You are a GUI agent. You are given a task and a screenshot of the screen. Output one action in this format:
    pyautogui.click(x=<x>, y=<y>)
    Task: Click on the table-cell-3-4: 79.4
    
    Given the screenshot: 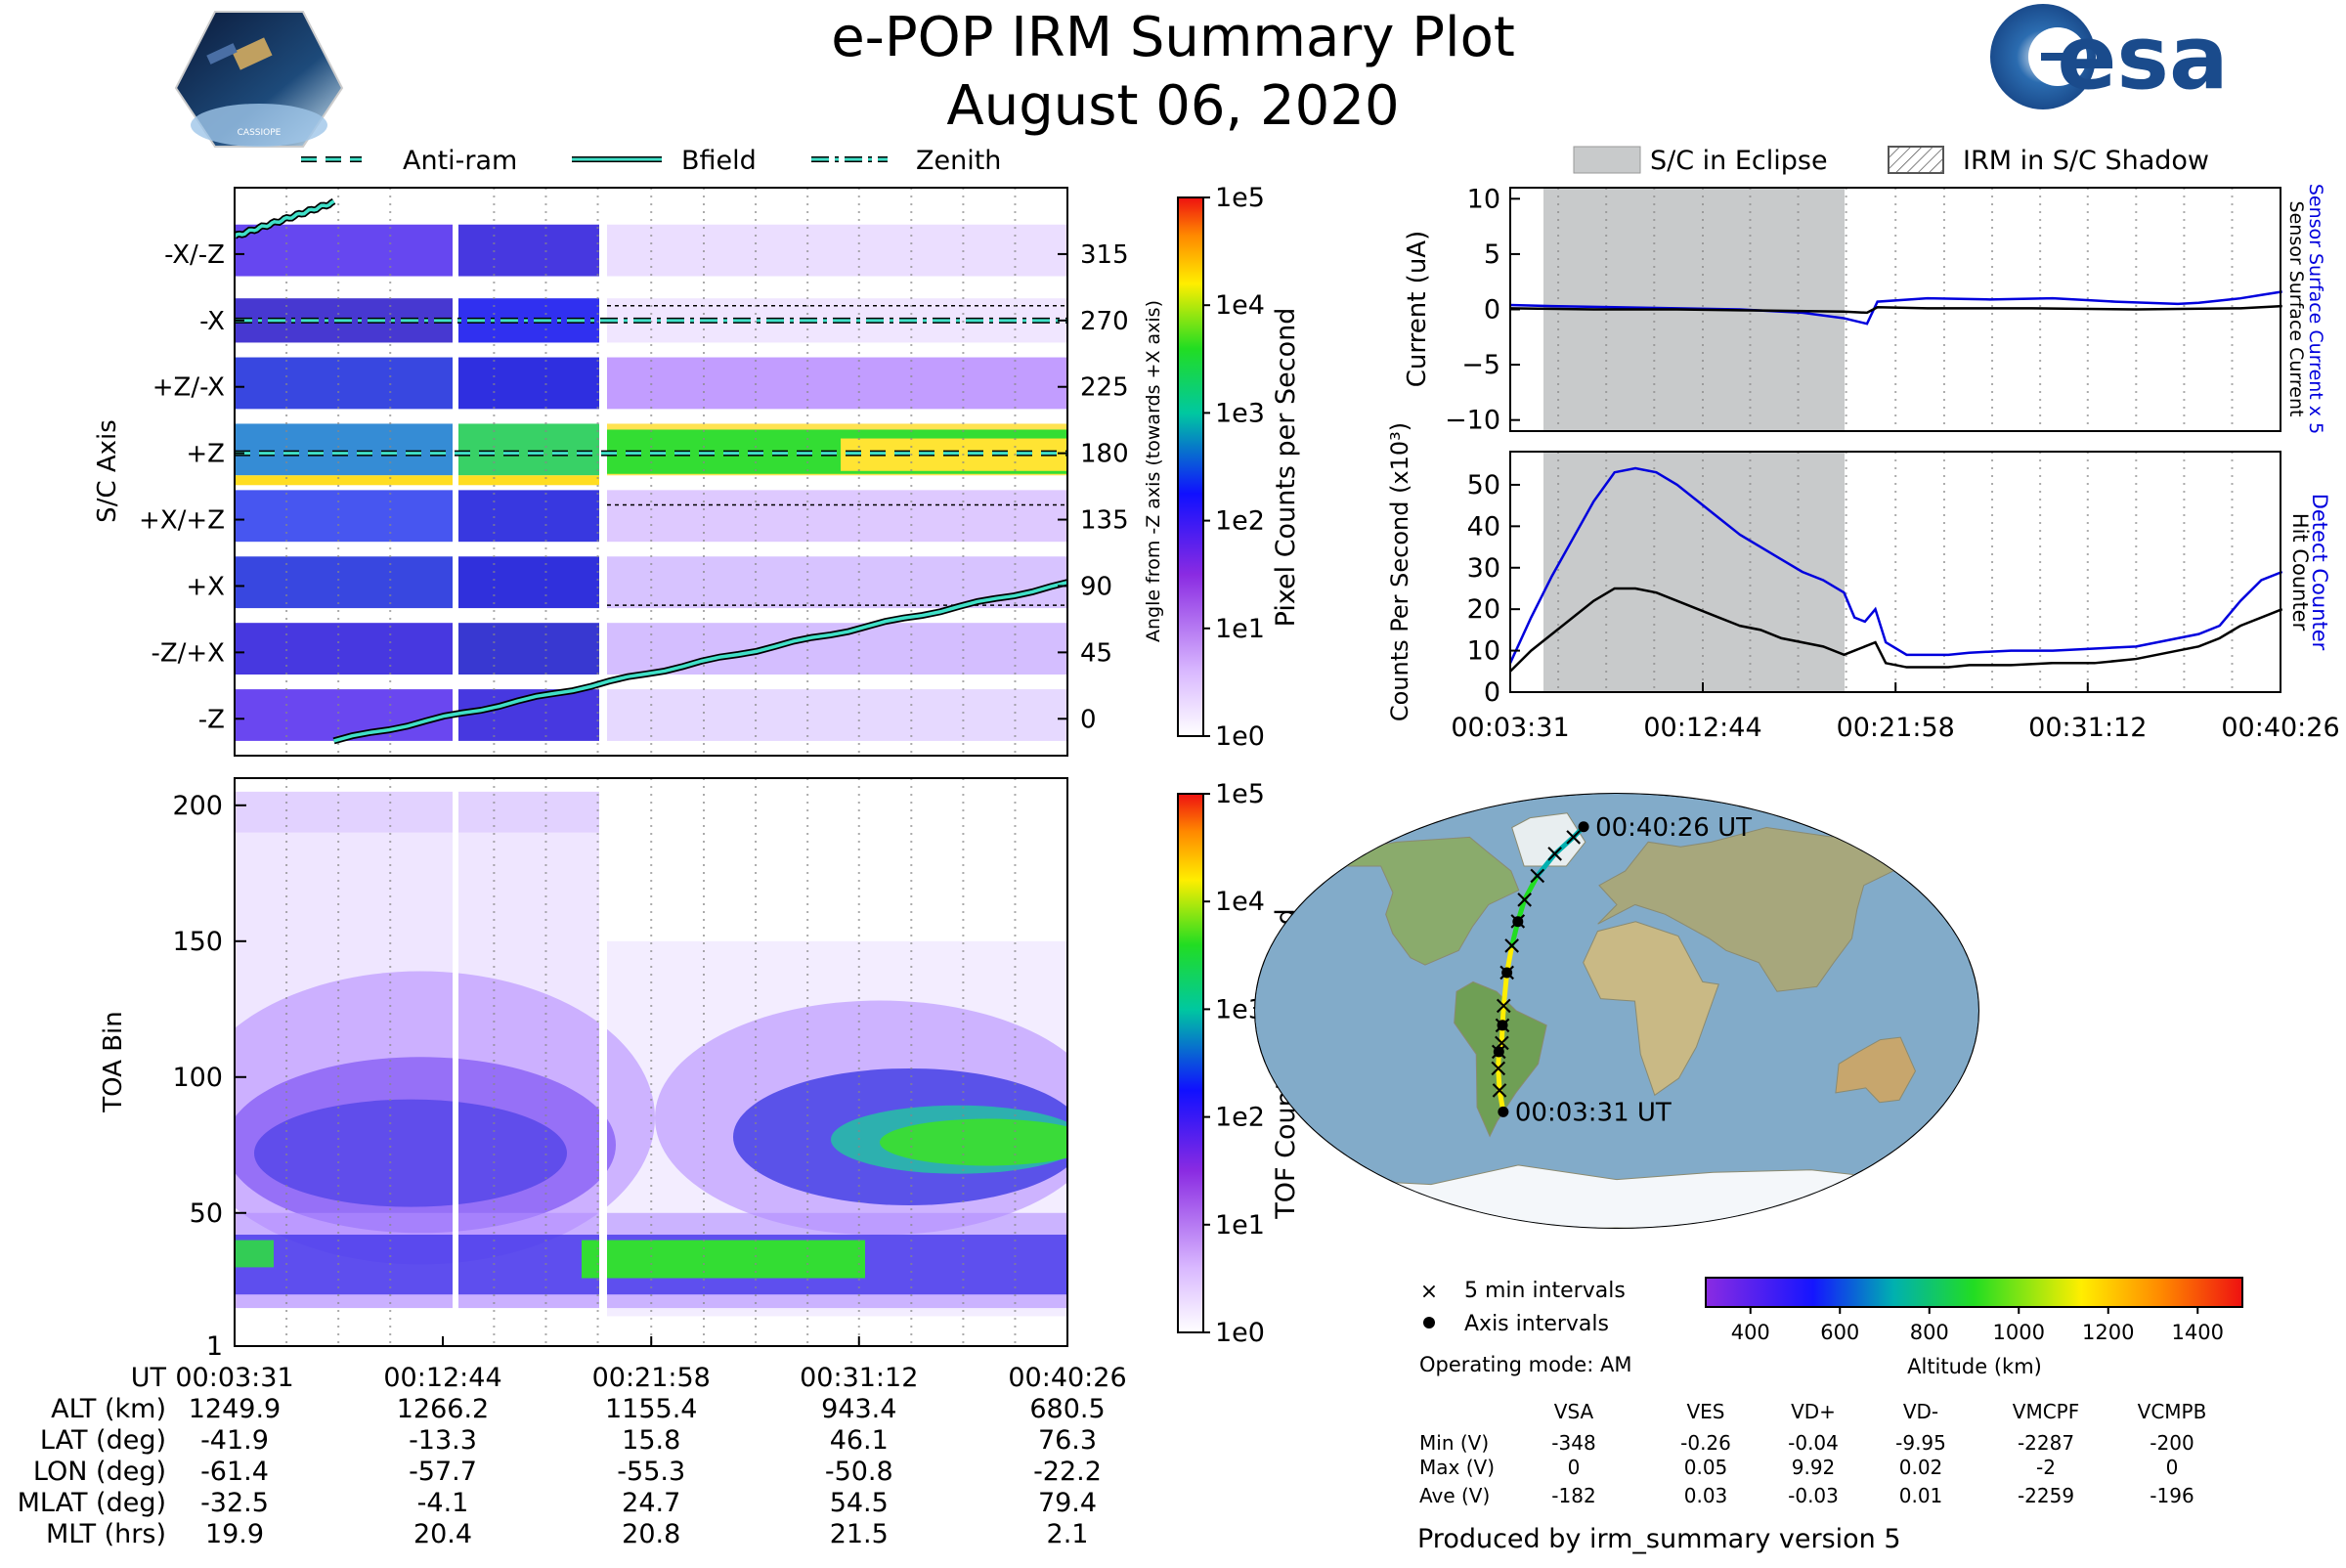 What is the action you would take?
    pyautogui.click(x=1068, y=1503)
    